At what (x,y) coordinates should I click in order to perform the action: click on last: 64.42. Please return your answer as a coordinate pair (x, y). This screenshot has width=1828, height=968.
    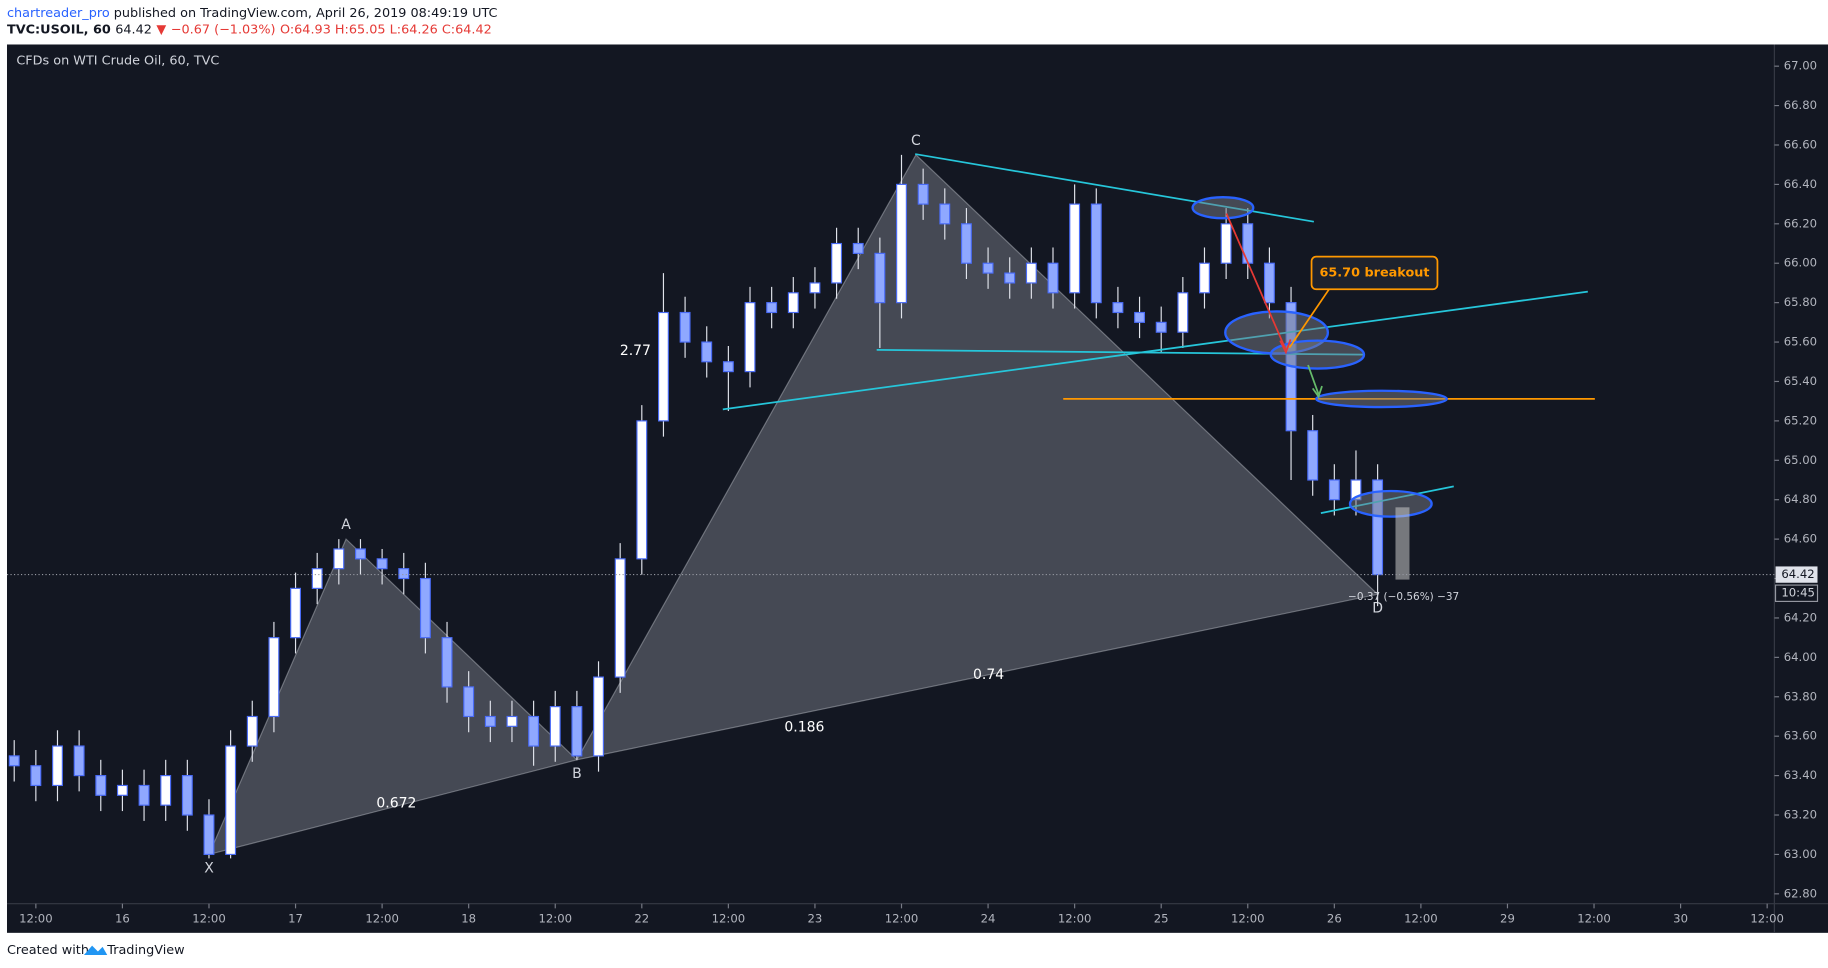
    Looking at the image, I should click on (133, 29).